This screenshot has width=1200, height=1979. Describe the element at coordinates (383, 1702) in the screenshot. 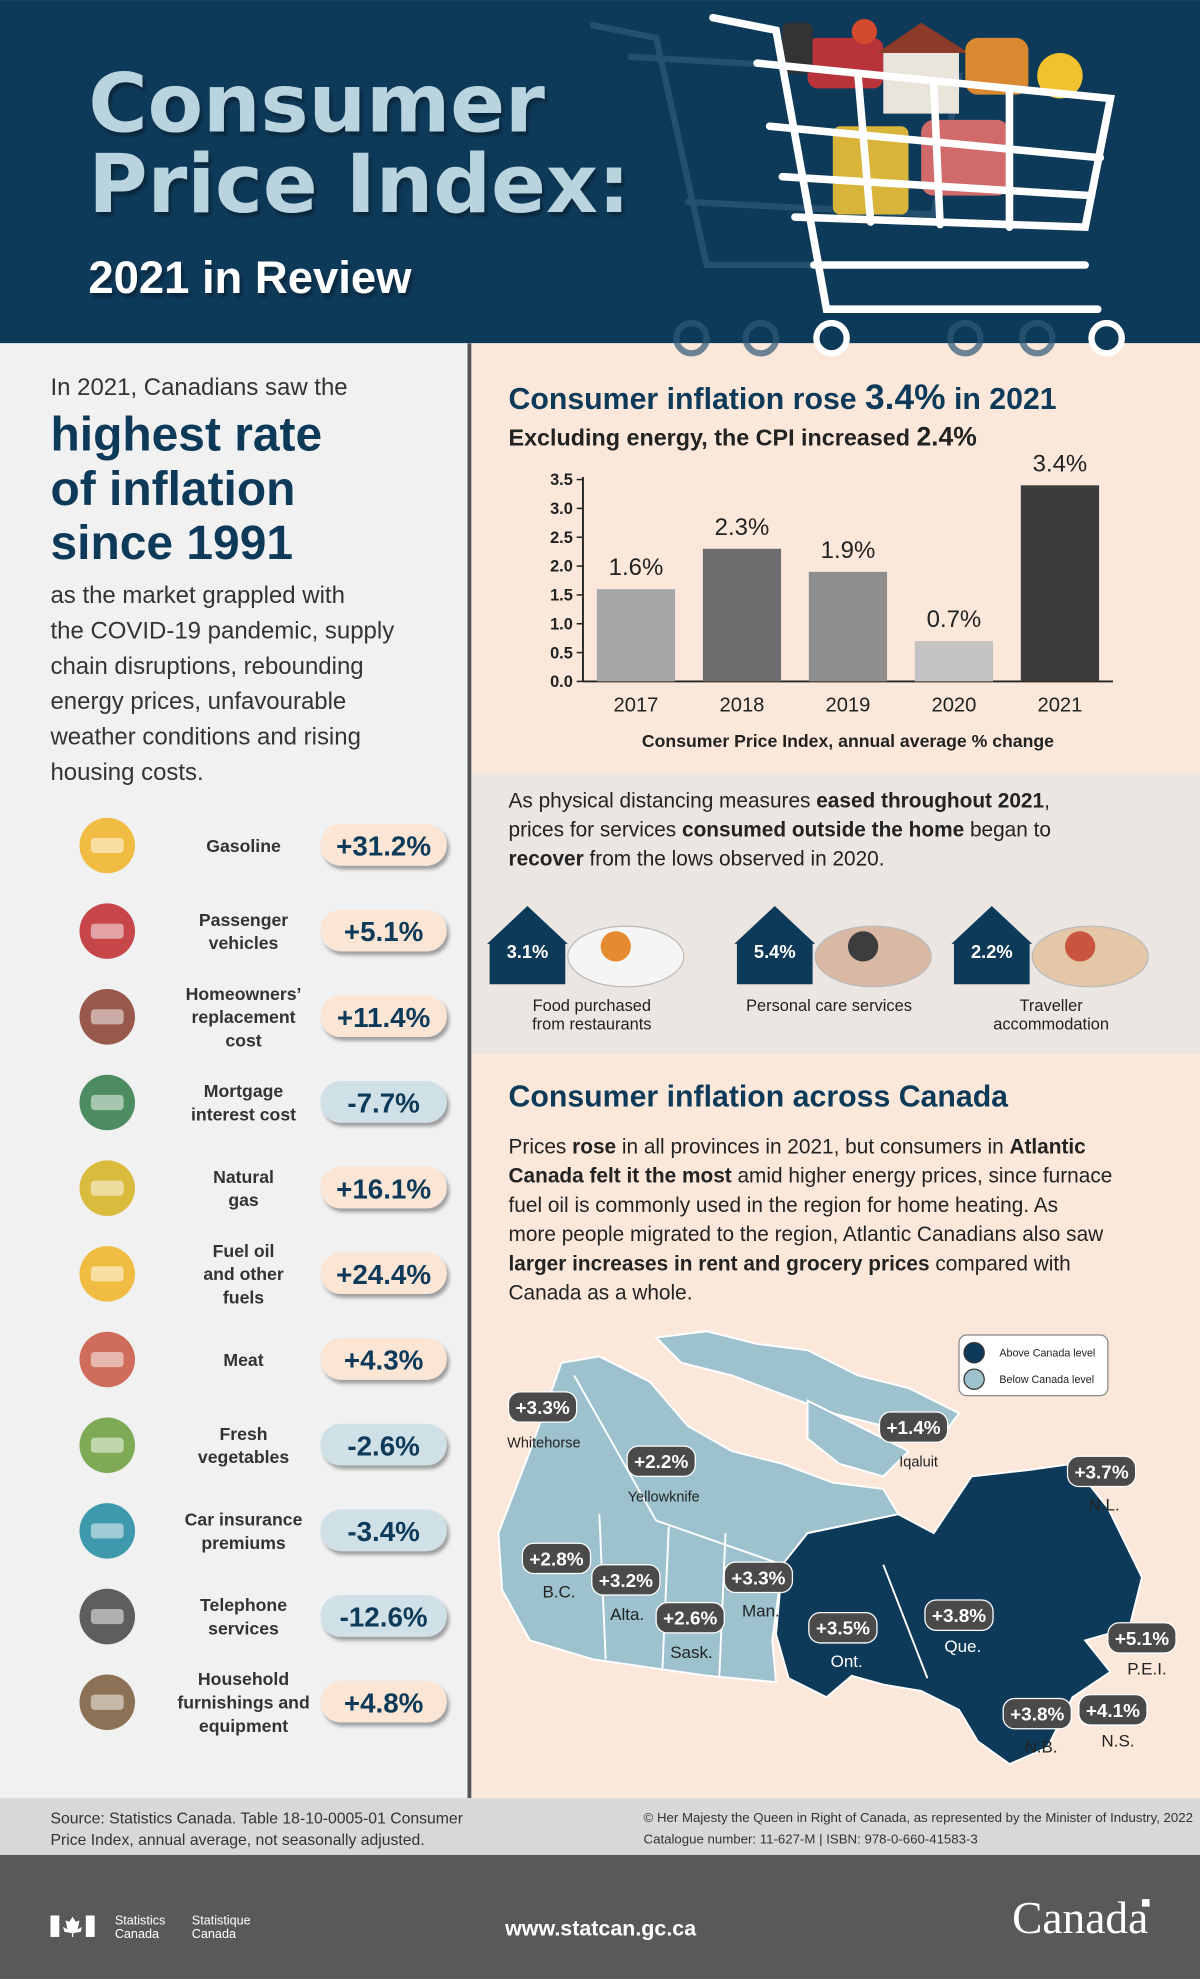

I see `item-value: +4.8%` at that location.